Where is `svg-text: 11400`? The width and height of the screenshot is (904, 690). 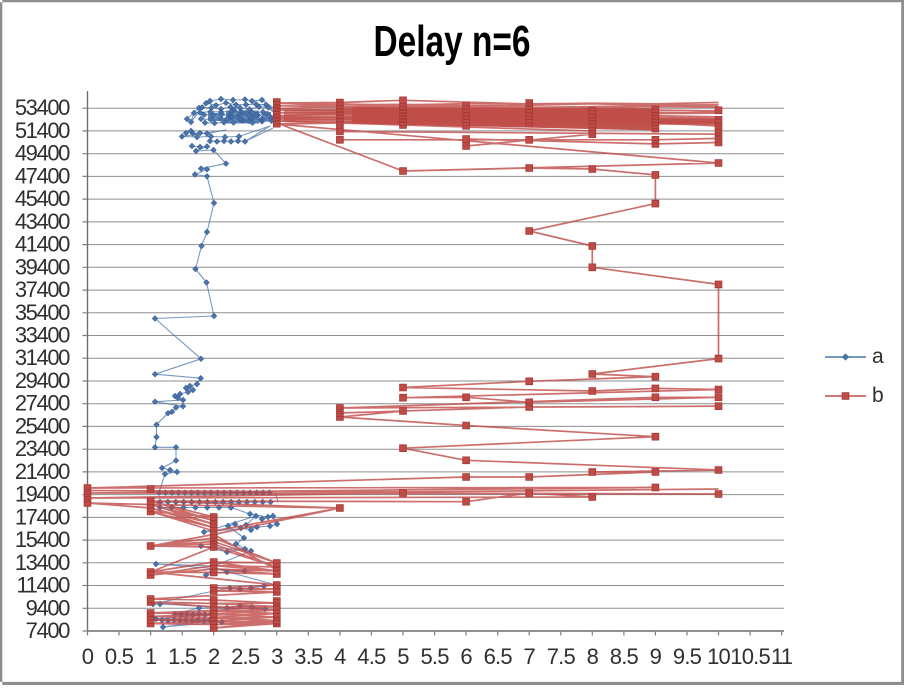 svg-text: 11400 is located at coordinates (43, 585).